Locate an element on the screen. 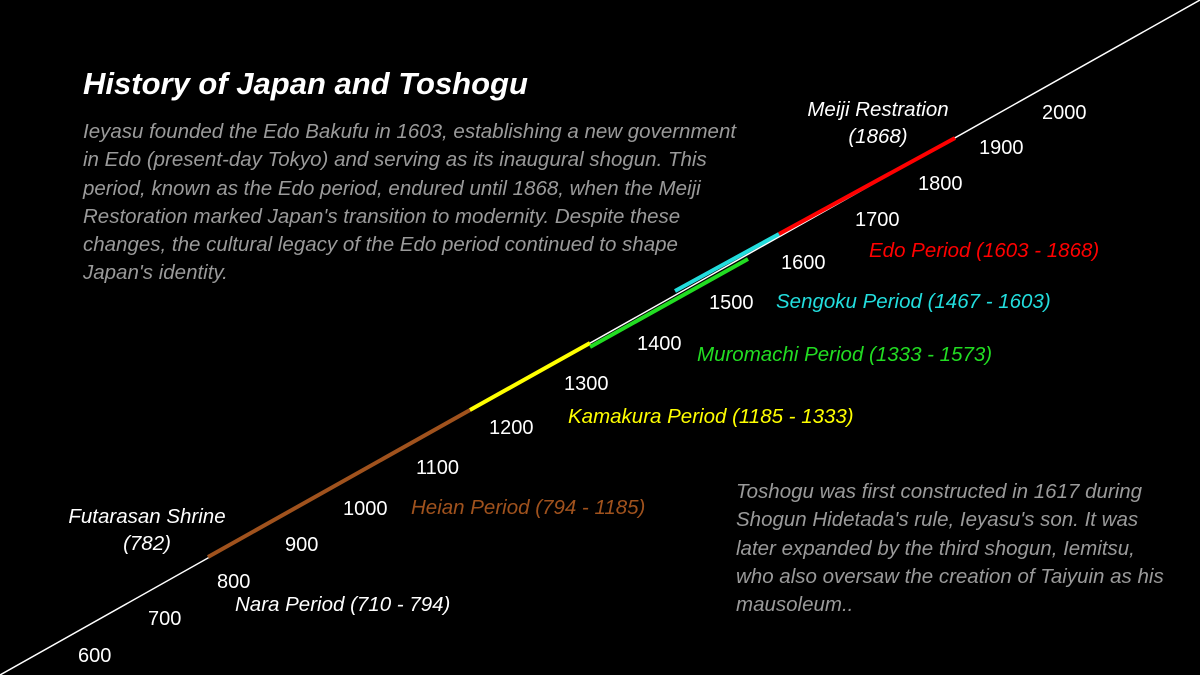 This screenshot has height=675, width=1200. meiji-restoration-year: (1868) is located at coordinates (878, 136).